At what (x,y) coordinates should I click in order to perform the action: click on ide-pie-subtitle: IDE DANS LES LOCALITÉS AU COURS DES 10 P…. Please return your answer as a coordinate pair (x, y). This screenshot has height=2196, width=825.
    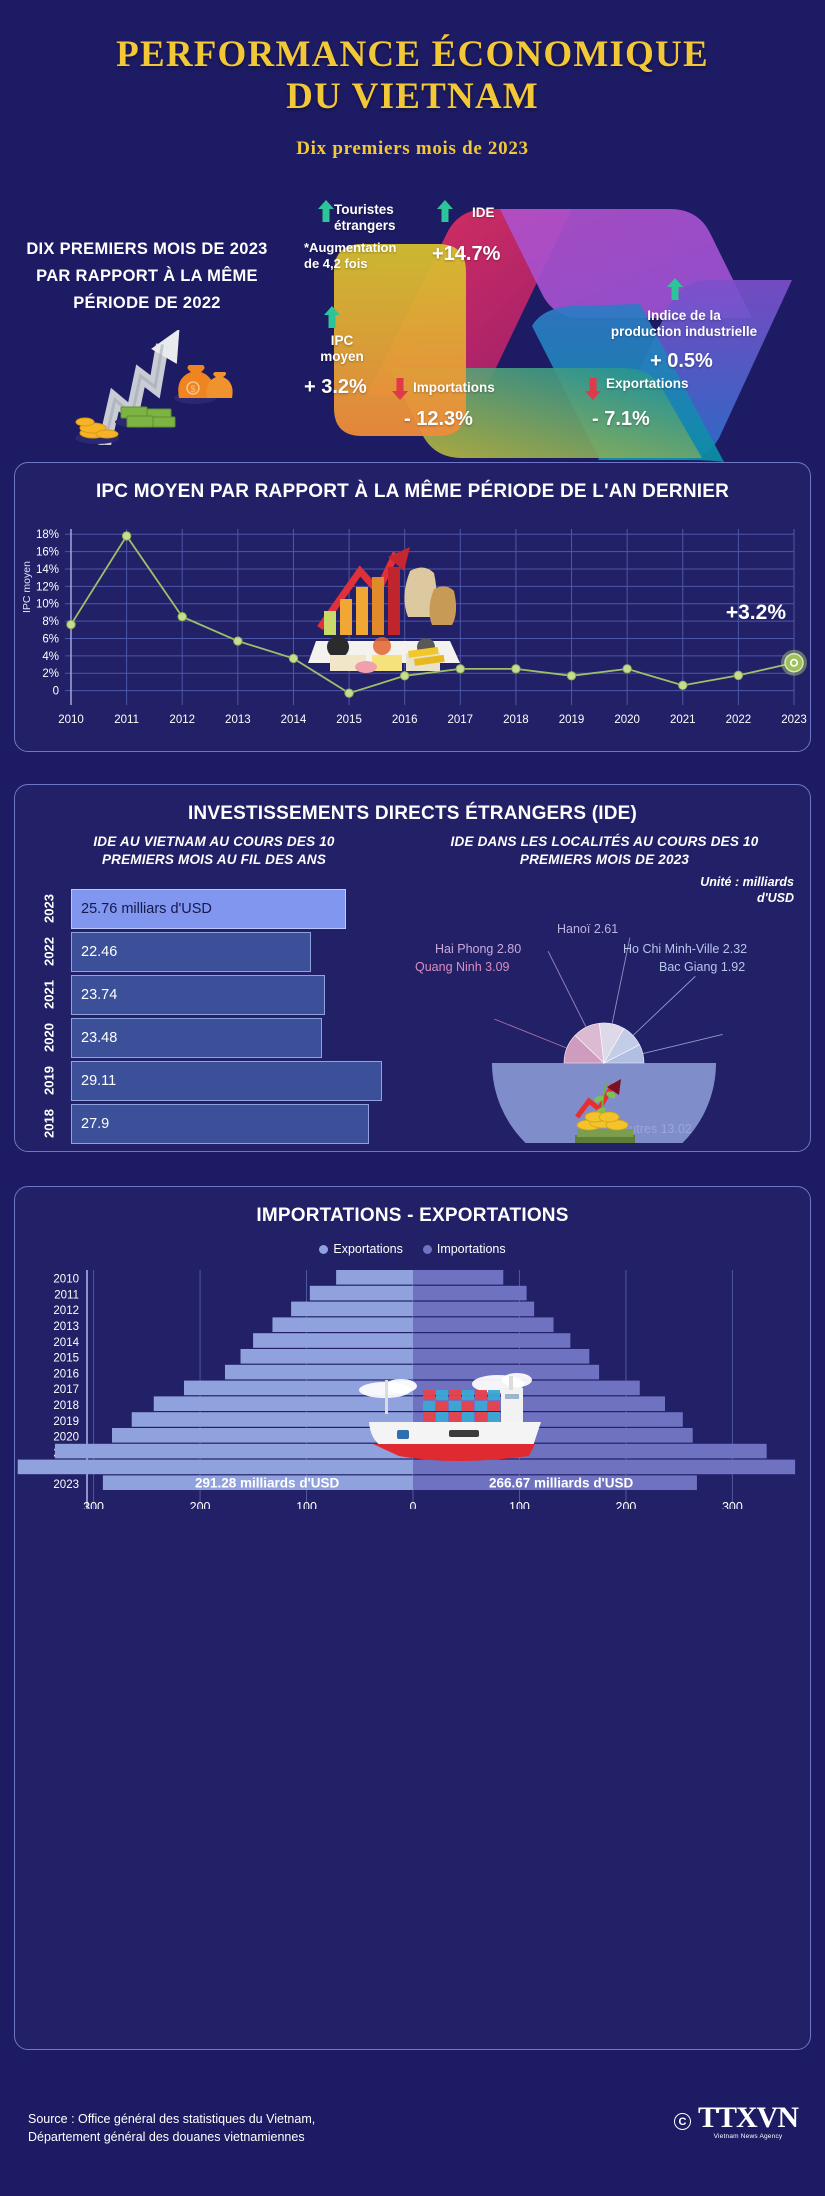
    Looking at the image, I should click on (604, 851).